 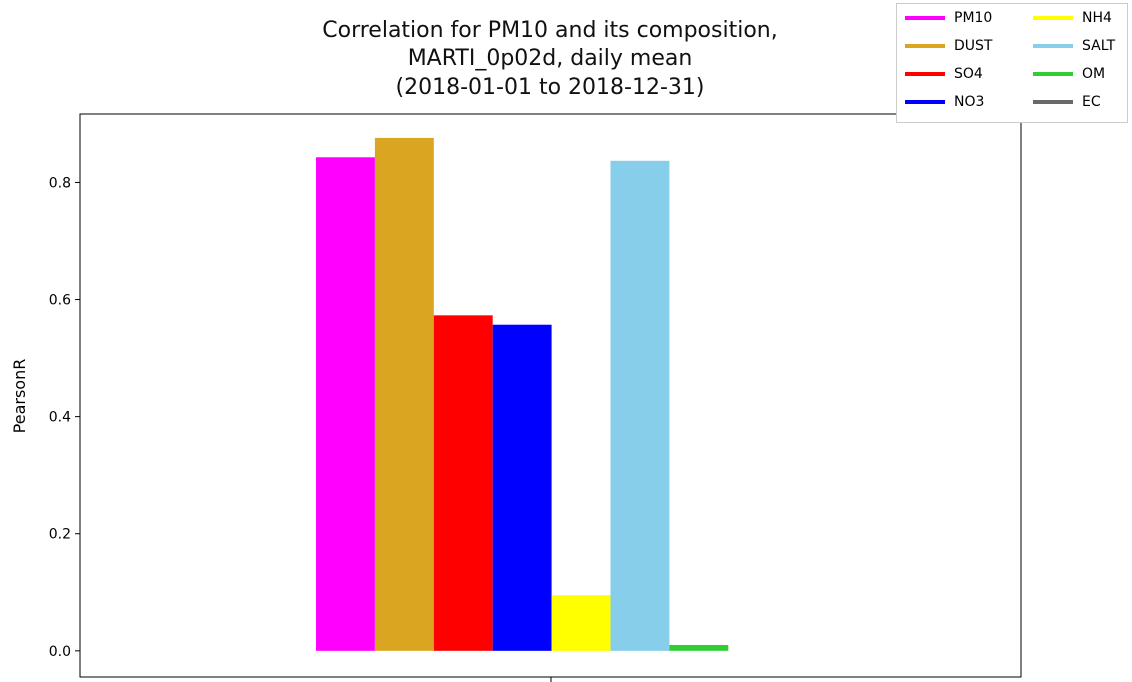 I want to click on legend-item-nh4: NH4, so click(x=1072, y=18).